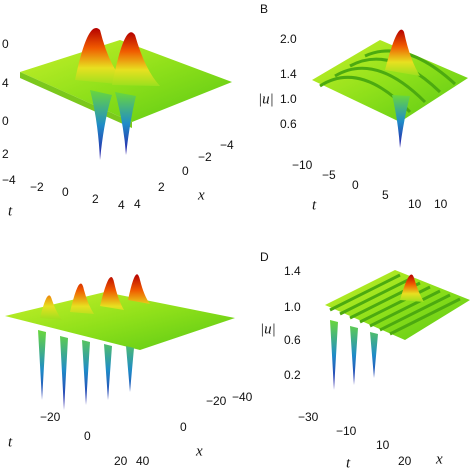 The image size is (474, 474). I want to click on t-tick: −30, so click(308, 417).